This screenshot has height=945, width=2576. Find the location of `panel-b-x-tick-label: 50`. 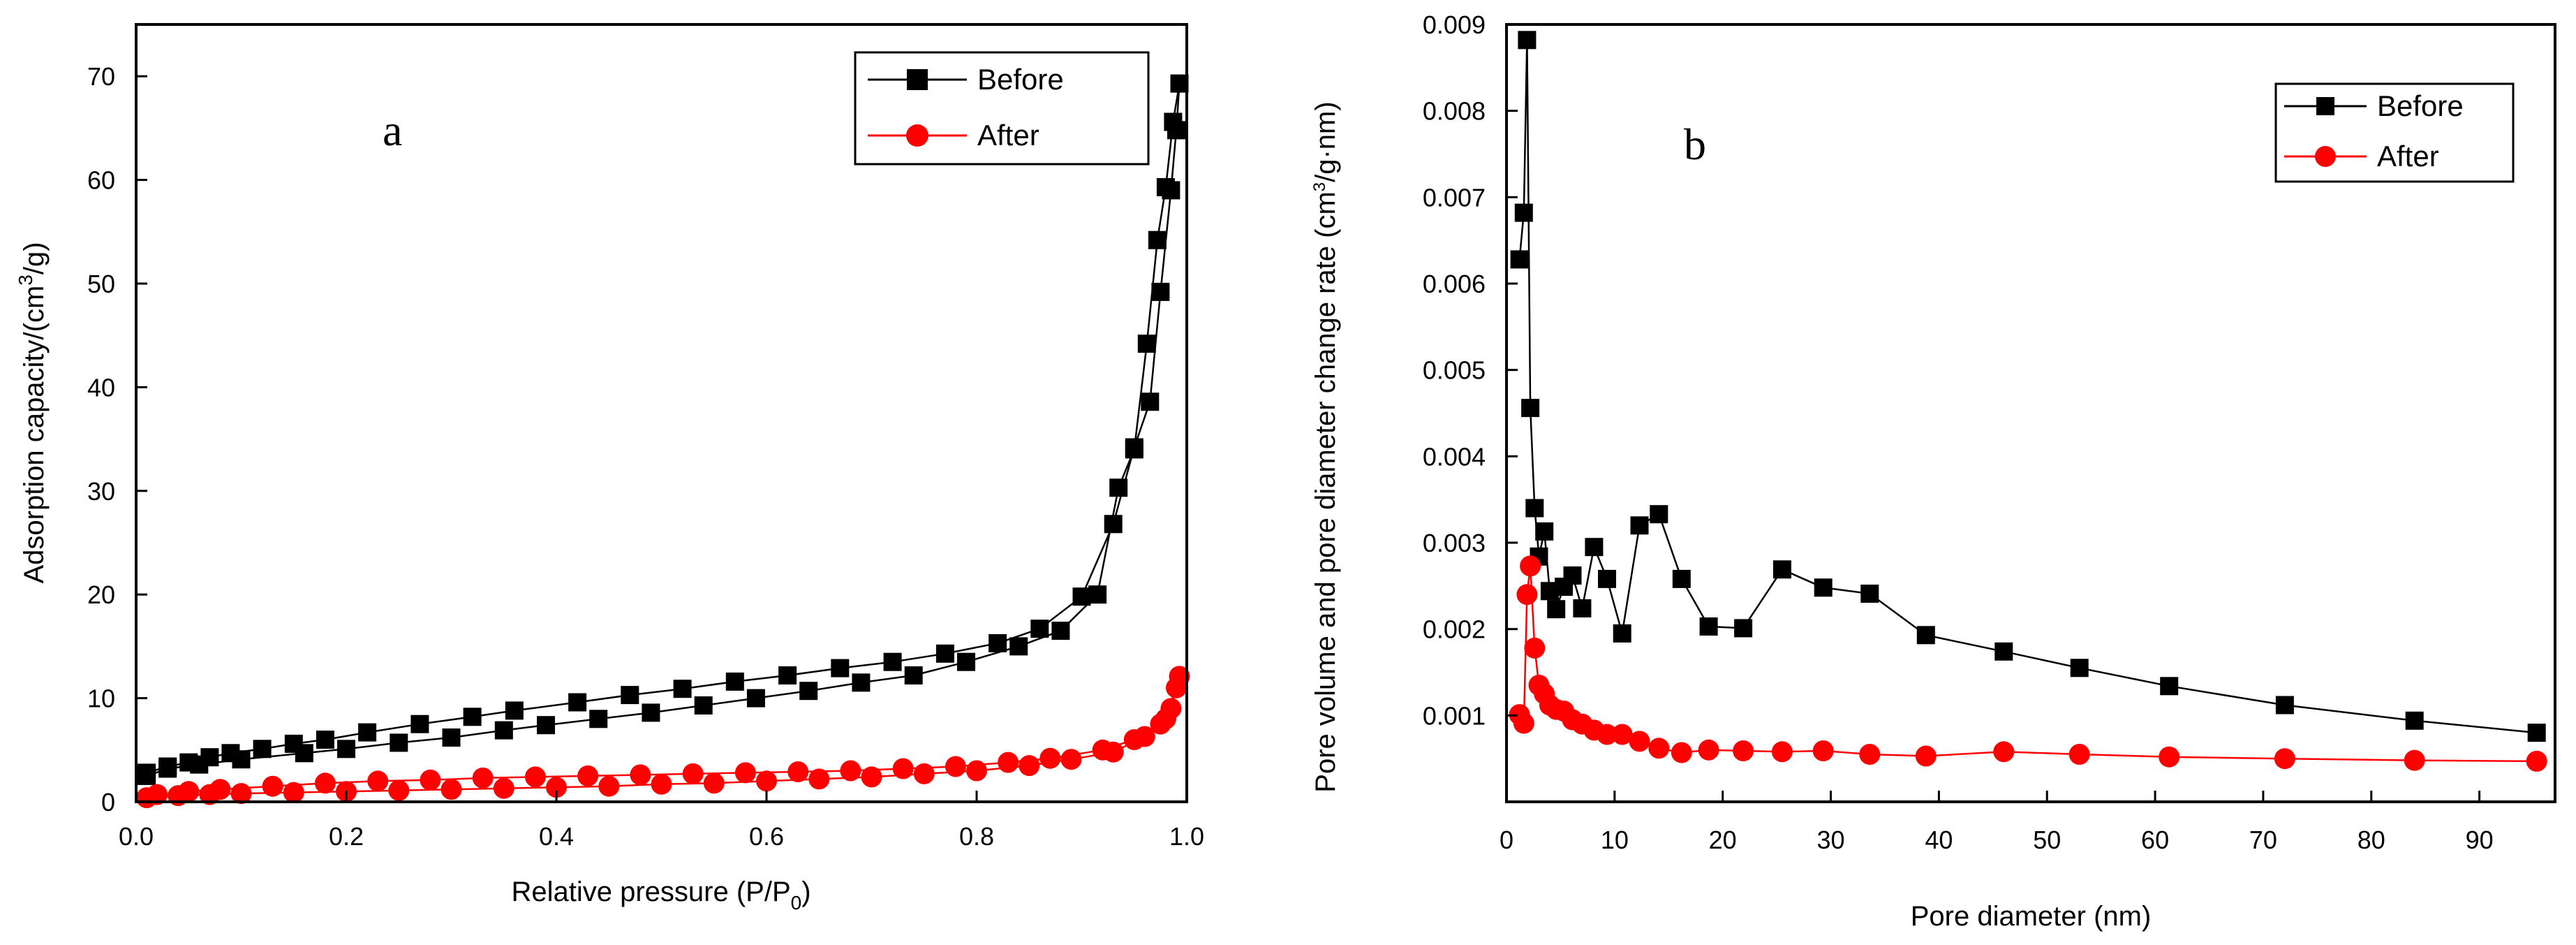

panel-b-x-tick-label: 50 is located at coordinates (2047, 840).